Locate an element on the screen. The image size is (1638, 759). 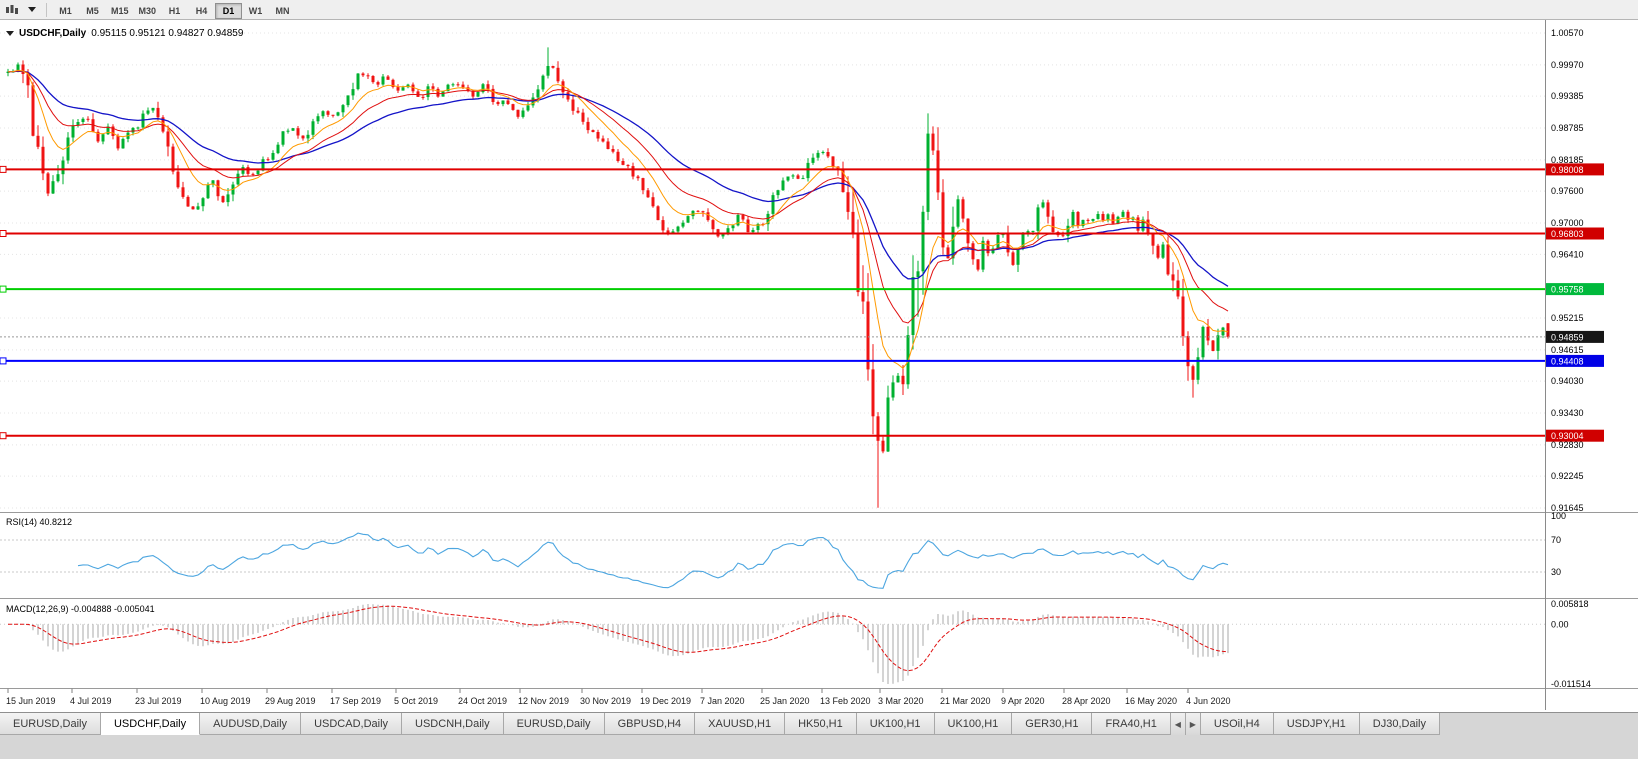
chart-tab-xauusd-h1: XAUUSD,H1 is located at coordinates (740, 724).